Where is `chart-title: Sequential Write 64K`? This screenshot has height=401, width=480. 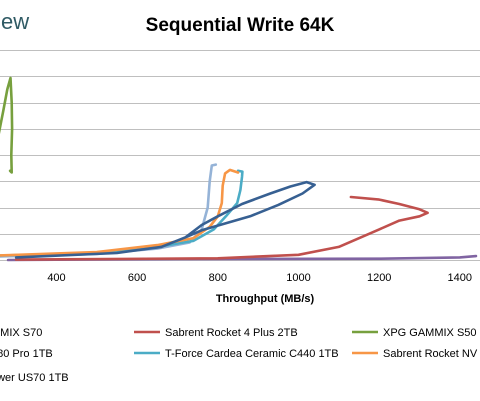 chart-title: Sequential Write 64K is located at coordinates (240, 25).